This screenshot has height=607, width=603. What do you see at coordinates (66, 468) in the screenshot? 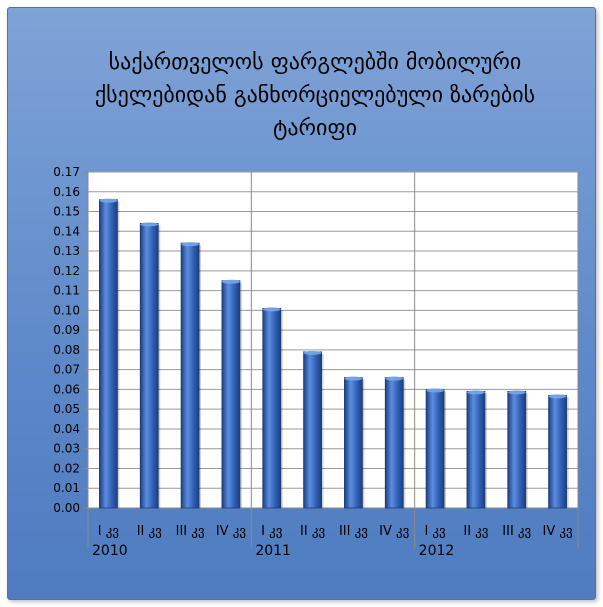
I see `y-tick-label: 0.02` at bounding box center [66, 468].